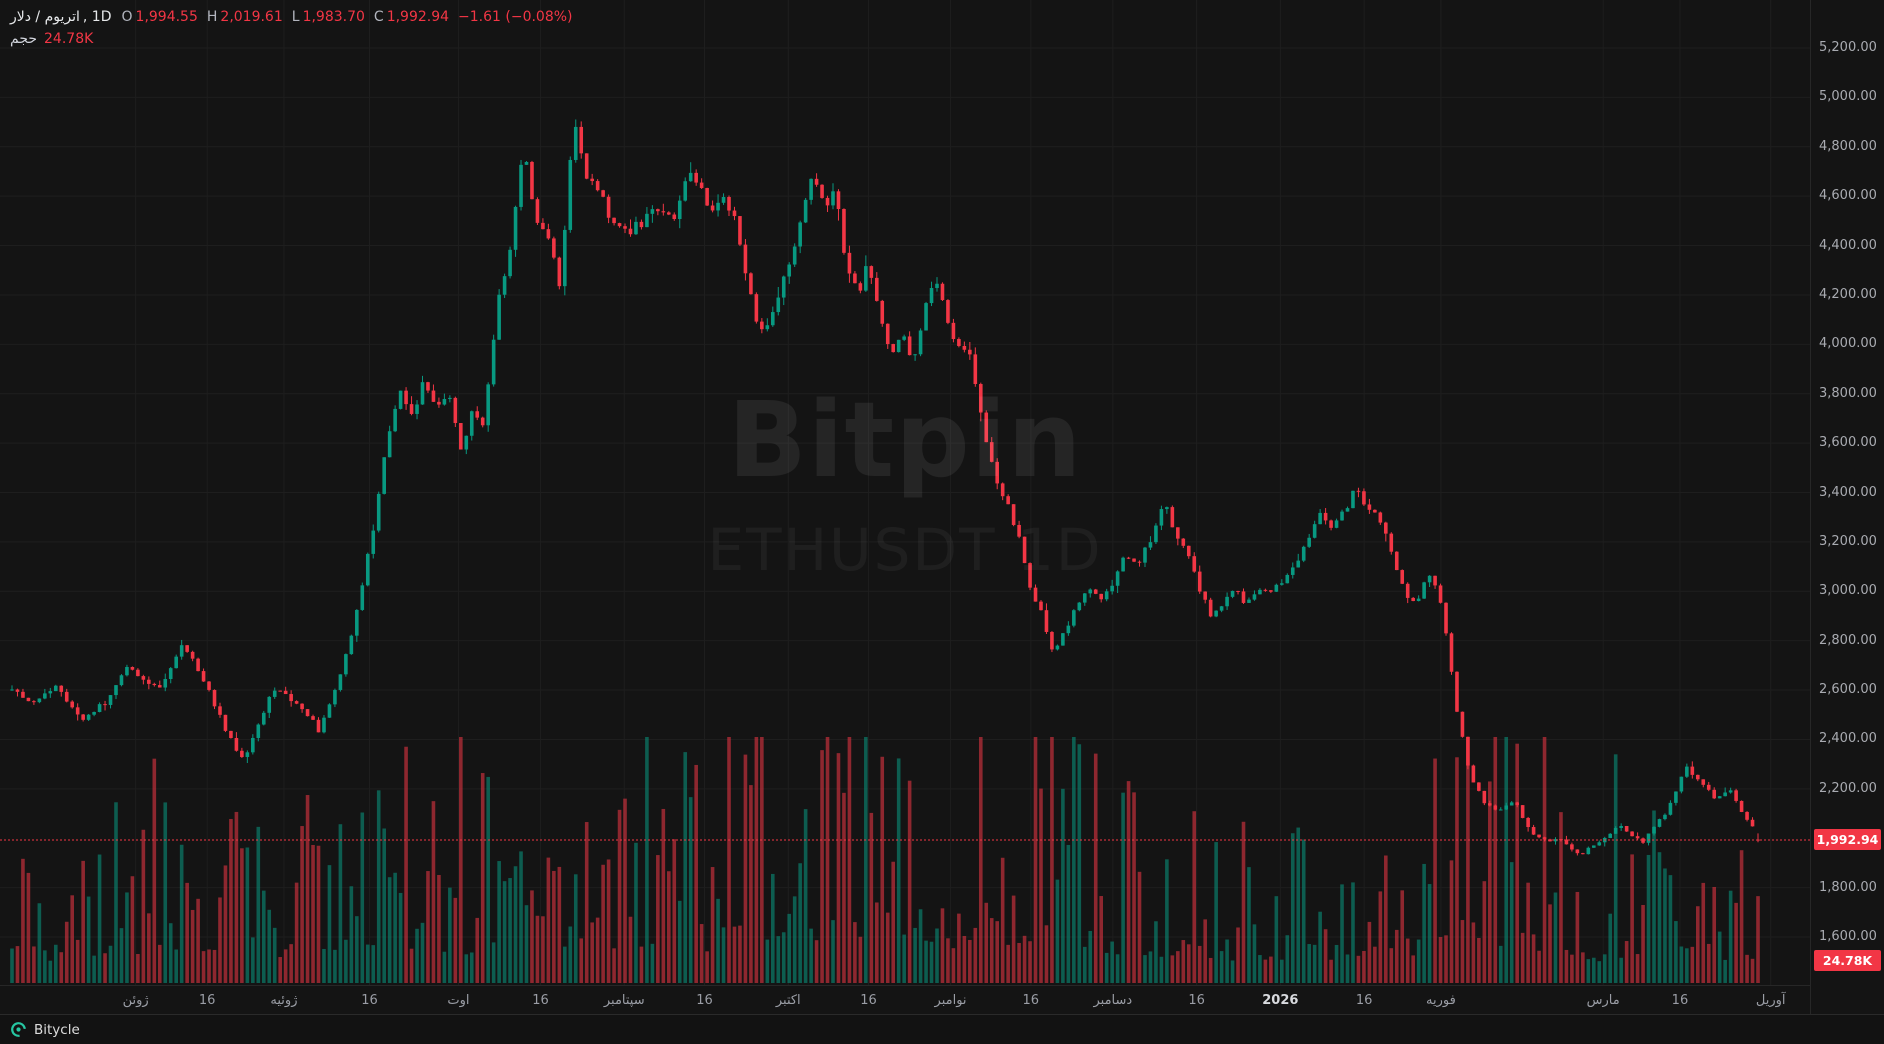 The width and height of the screenshot is (1884, 1044). Describe the element at coordinates (1440, 1000) in the screenshot. I see `time-axis-label: فوریه` at that location.